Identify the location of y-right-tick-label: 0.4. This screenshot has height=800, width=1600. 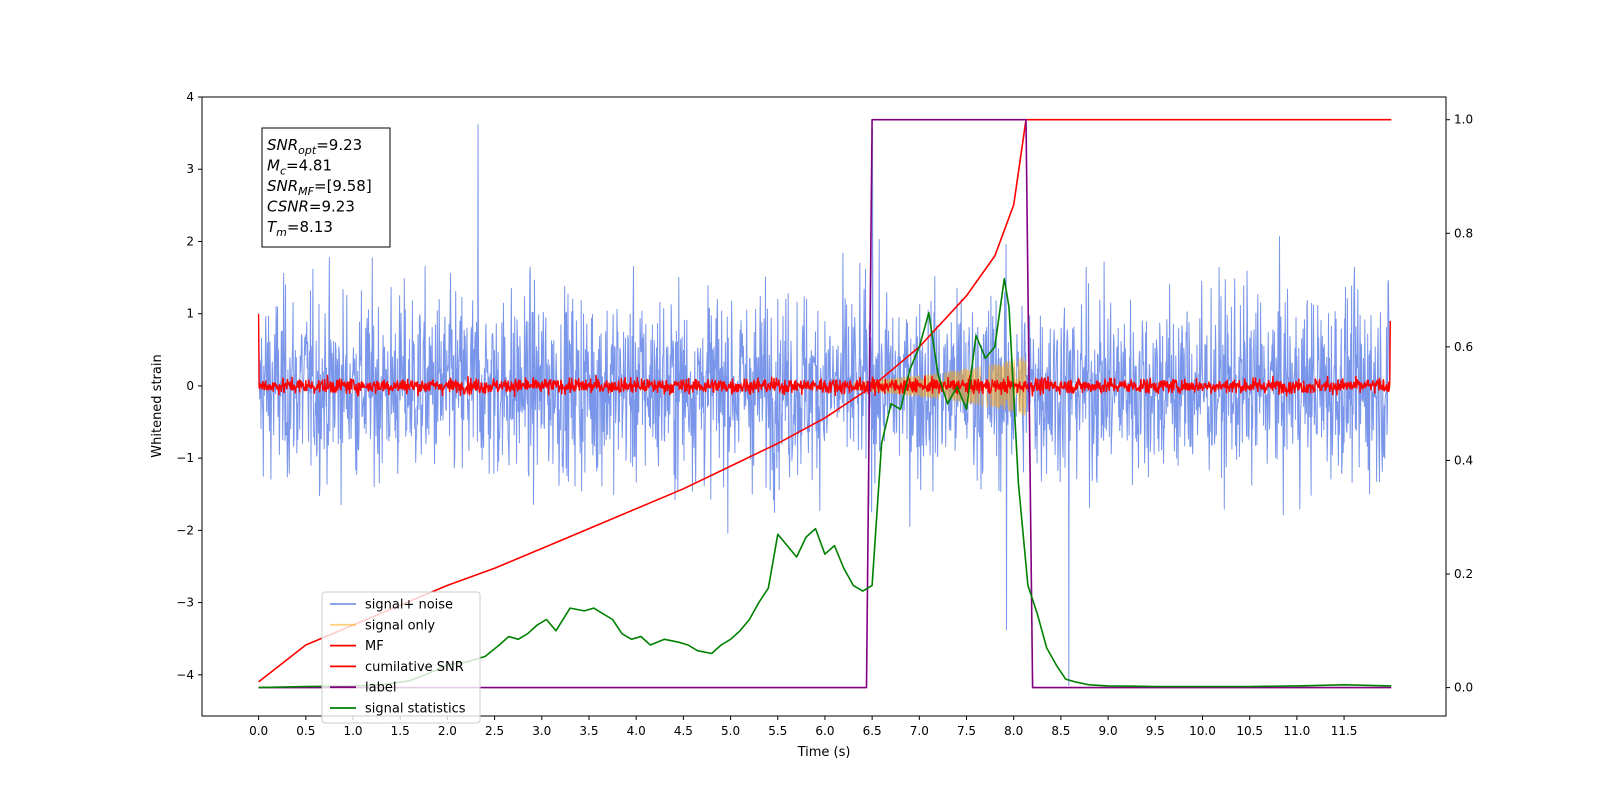
(1463, 460).